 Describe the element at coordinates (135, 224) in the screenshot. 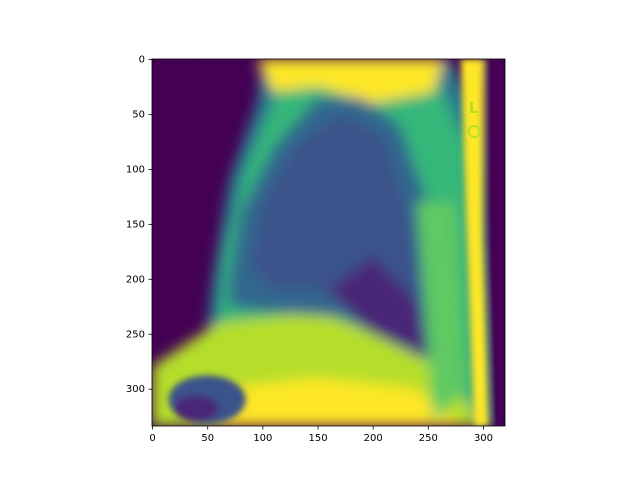

I see `y-tick-label: 150` at that location.